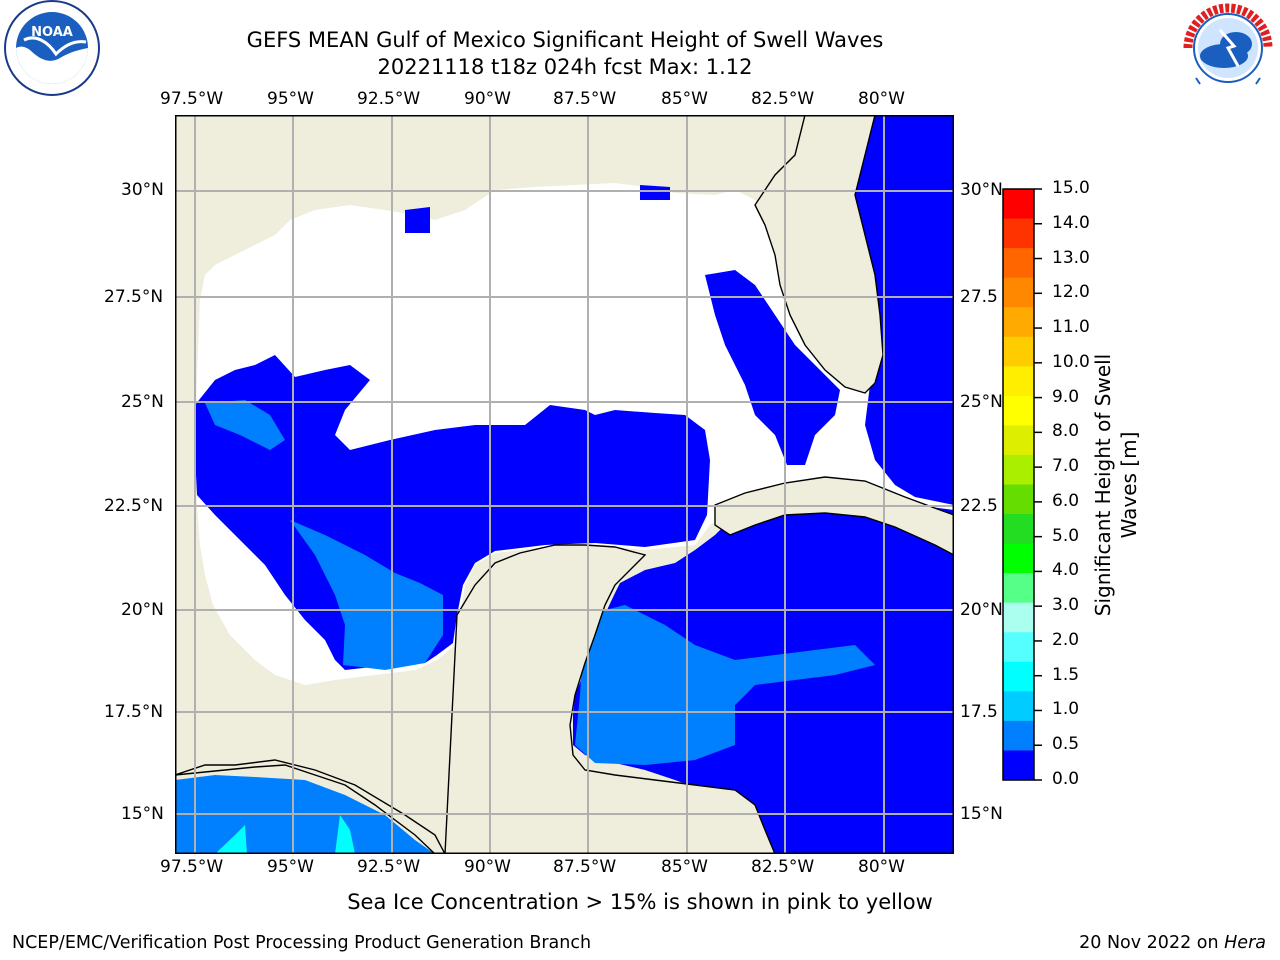 This screenshot has height=960, width=1280. I want to click on lon-tick-bottom: 95°W, so click(290, 867).